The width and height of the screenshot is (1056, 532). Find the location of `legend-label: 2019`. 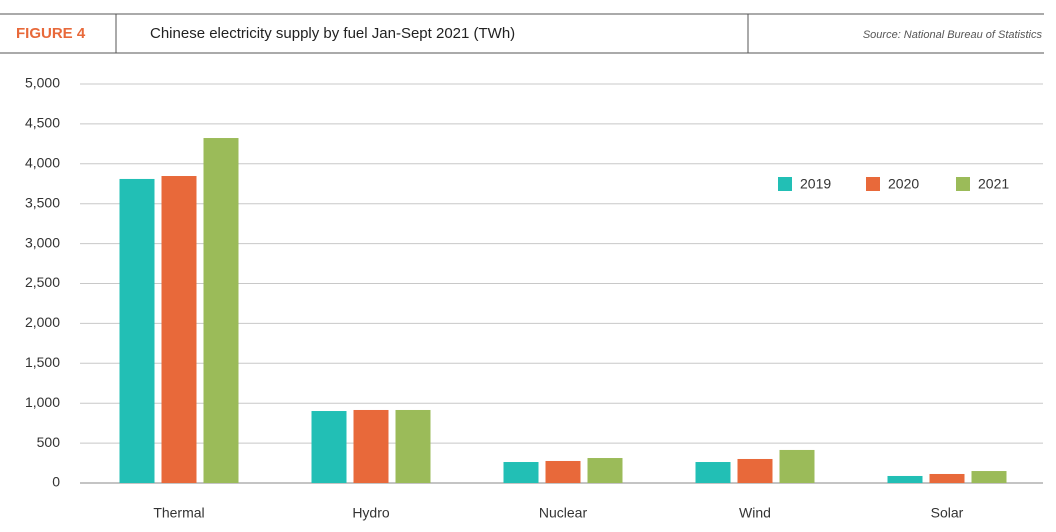

legend-label: 2019 is located at coordinates (815, 184).